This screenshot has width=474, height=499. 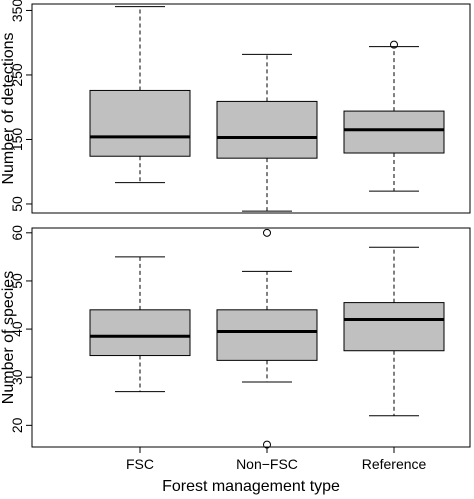 What do you see at coordinates (17, 75) in the screenshot?
I see `y-tick-label: 250` at bounding box center [17, 75].